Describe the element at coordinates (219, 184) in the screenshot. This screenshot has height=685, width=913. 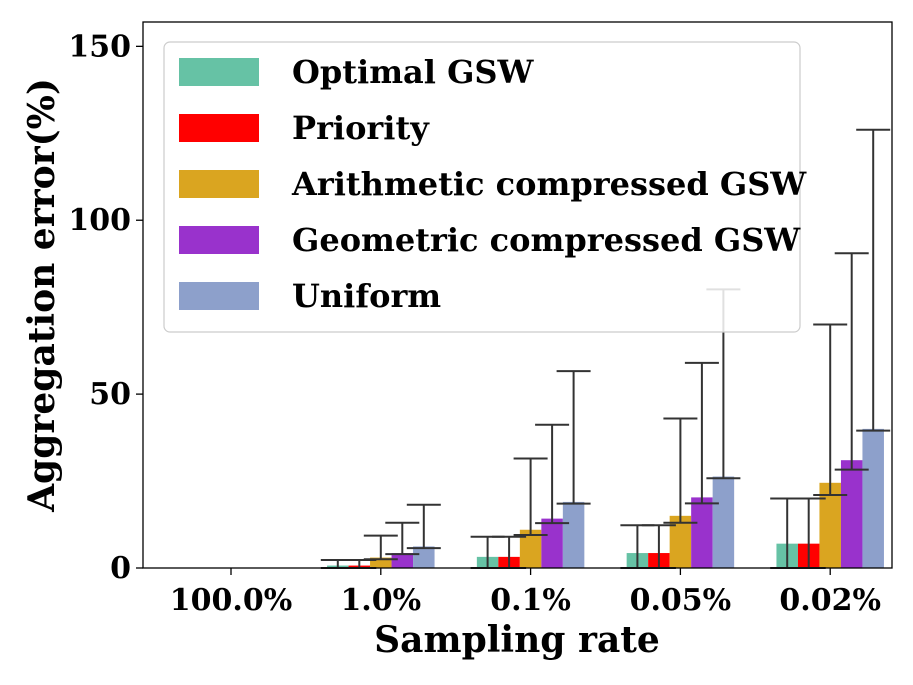
I see `legend-swatch-arithmetic-compressed-gsw` at that location.